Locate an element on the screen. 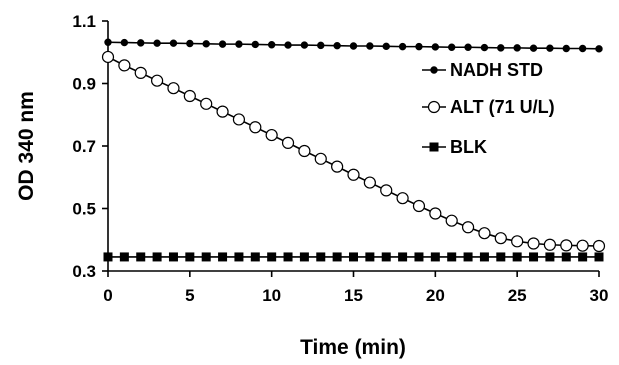  legend-label: NADH STD is located at coordinates (496, 70).